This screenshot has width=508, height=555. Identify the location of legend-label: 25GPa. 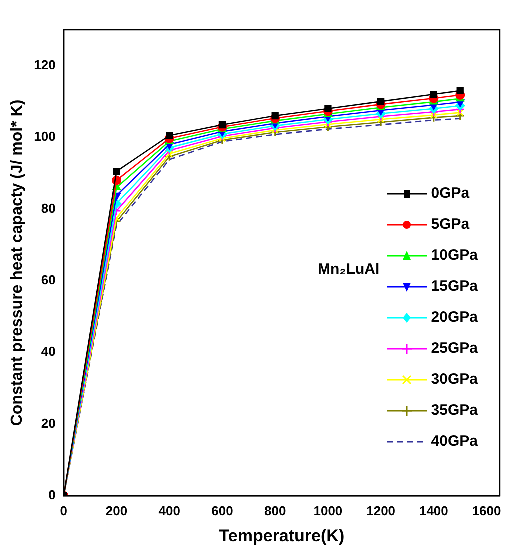
(454, 348).